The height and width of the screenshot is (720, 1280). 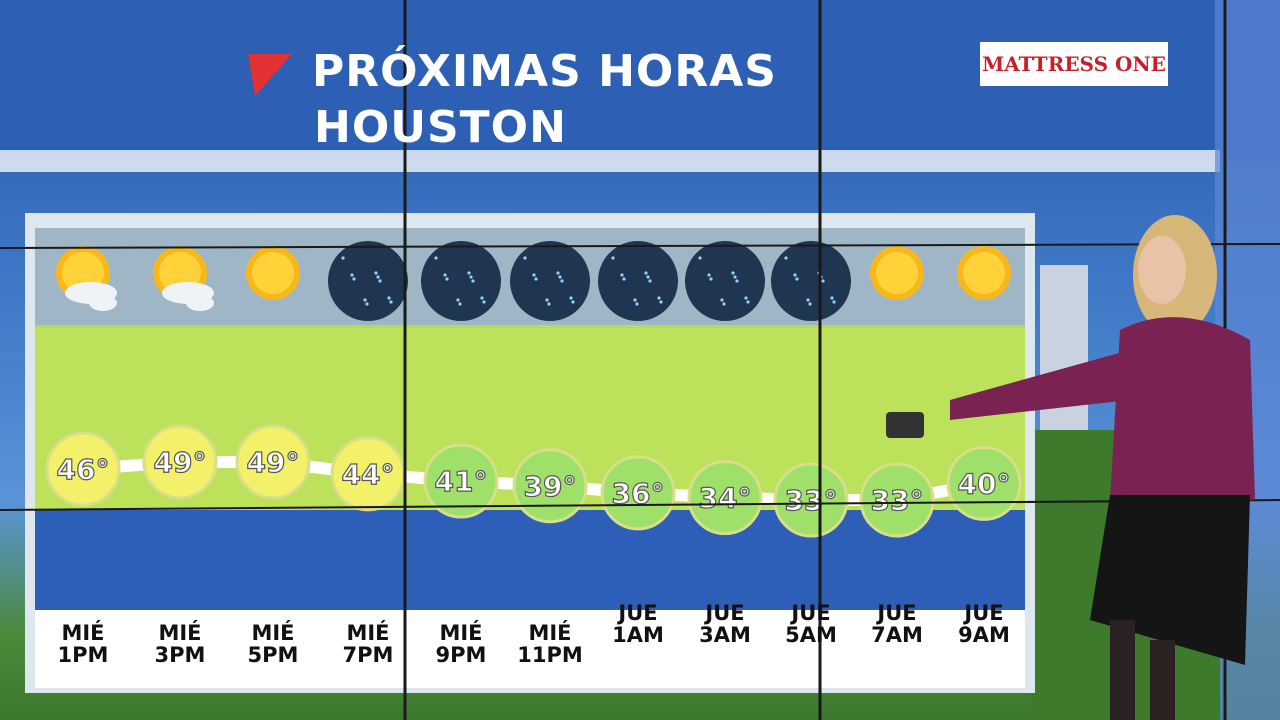 I want to click on sponsor-box, so click(x=1074, y=64).